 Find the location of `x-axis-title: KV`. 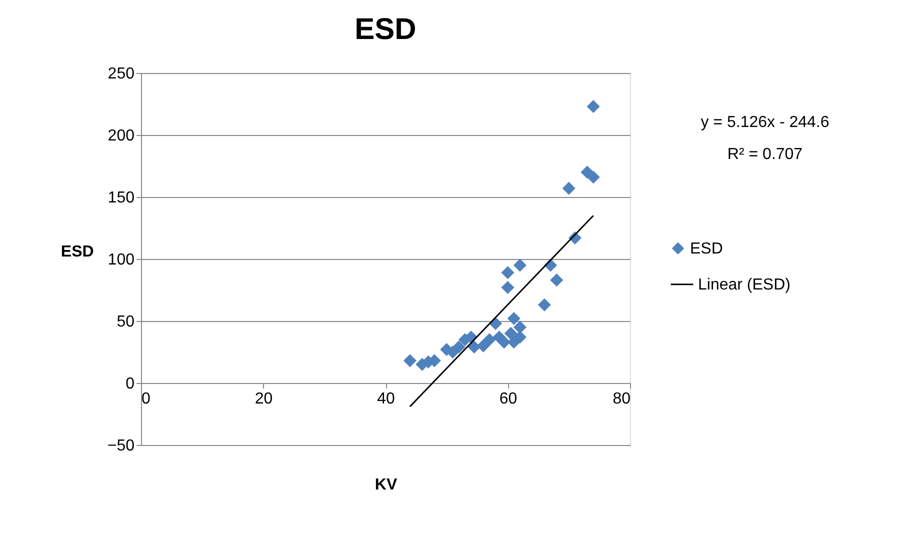

x-axis-title: KV is located at coordinates (386, 485).